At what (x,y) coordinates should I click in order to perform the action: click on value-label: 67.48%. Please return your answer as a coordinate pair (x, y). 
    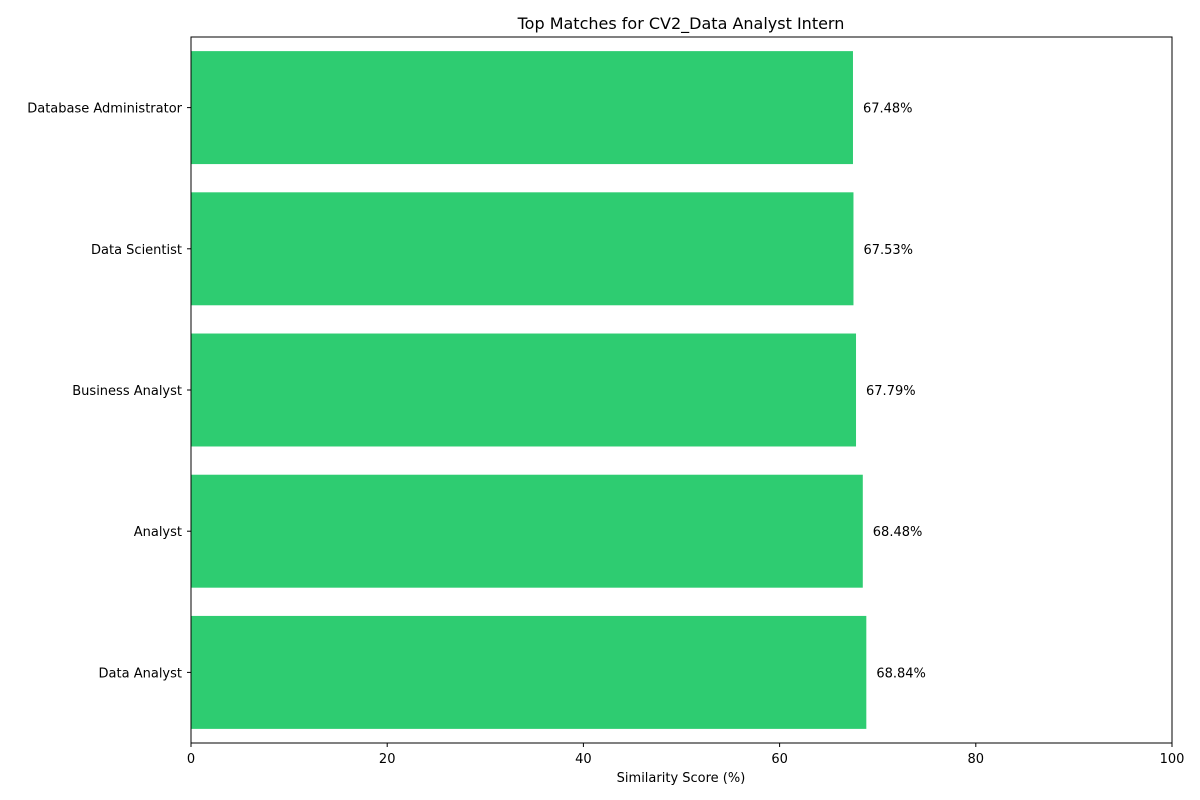
    Looking at the image, I should click on (888, 109).